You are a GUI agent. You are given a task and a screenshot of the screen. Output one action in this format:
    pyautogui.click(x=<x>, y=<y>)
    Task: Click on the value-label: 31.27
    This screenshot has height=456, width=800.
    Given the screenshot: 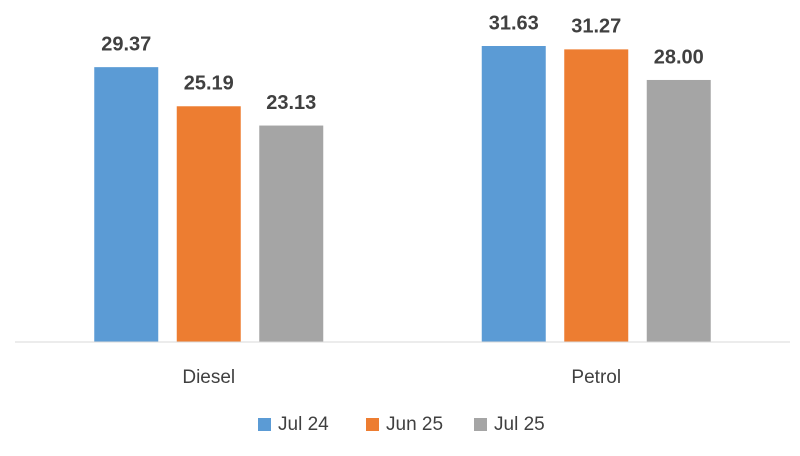 What is the action you would take?
    pyautogui.click(x=596, y=27)
    